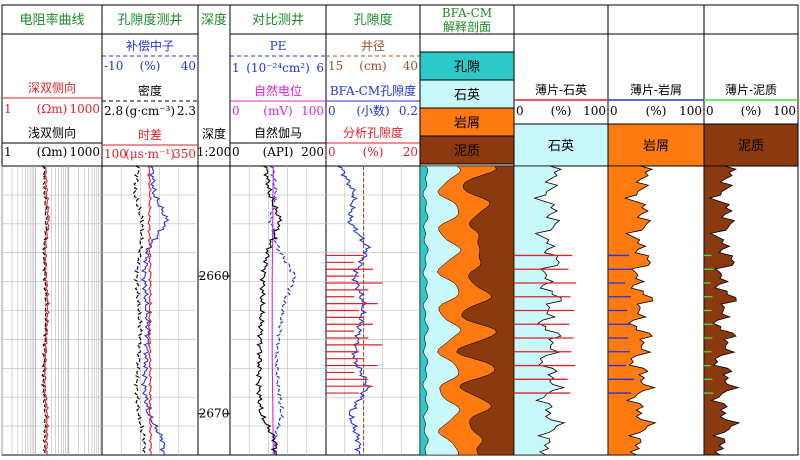  What do you see at coordinates (214, 20) in the screenshot?
I see `track-title: 深度` at bounding box center [214, 20].